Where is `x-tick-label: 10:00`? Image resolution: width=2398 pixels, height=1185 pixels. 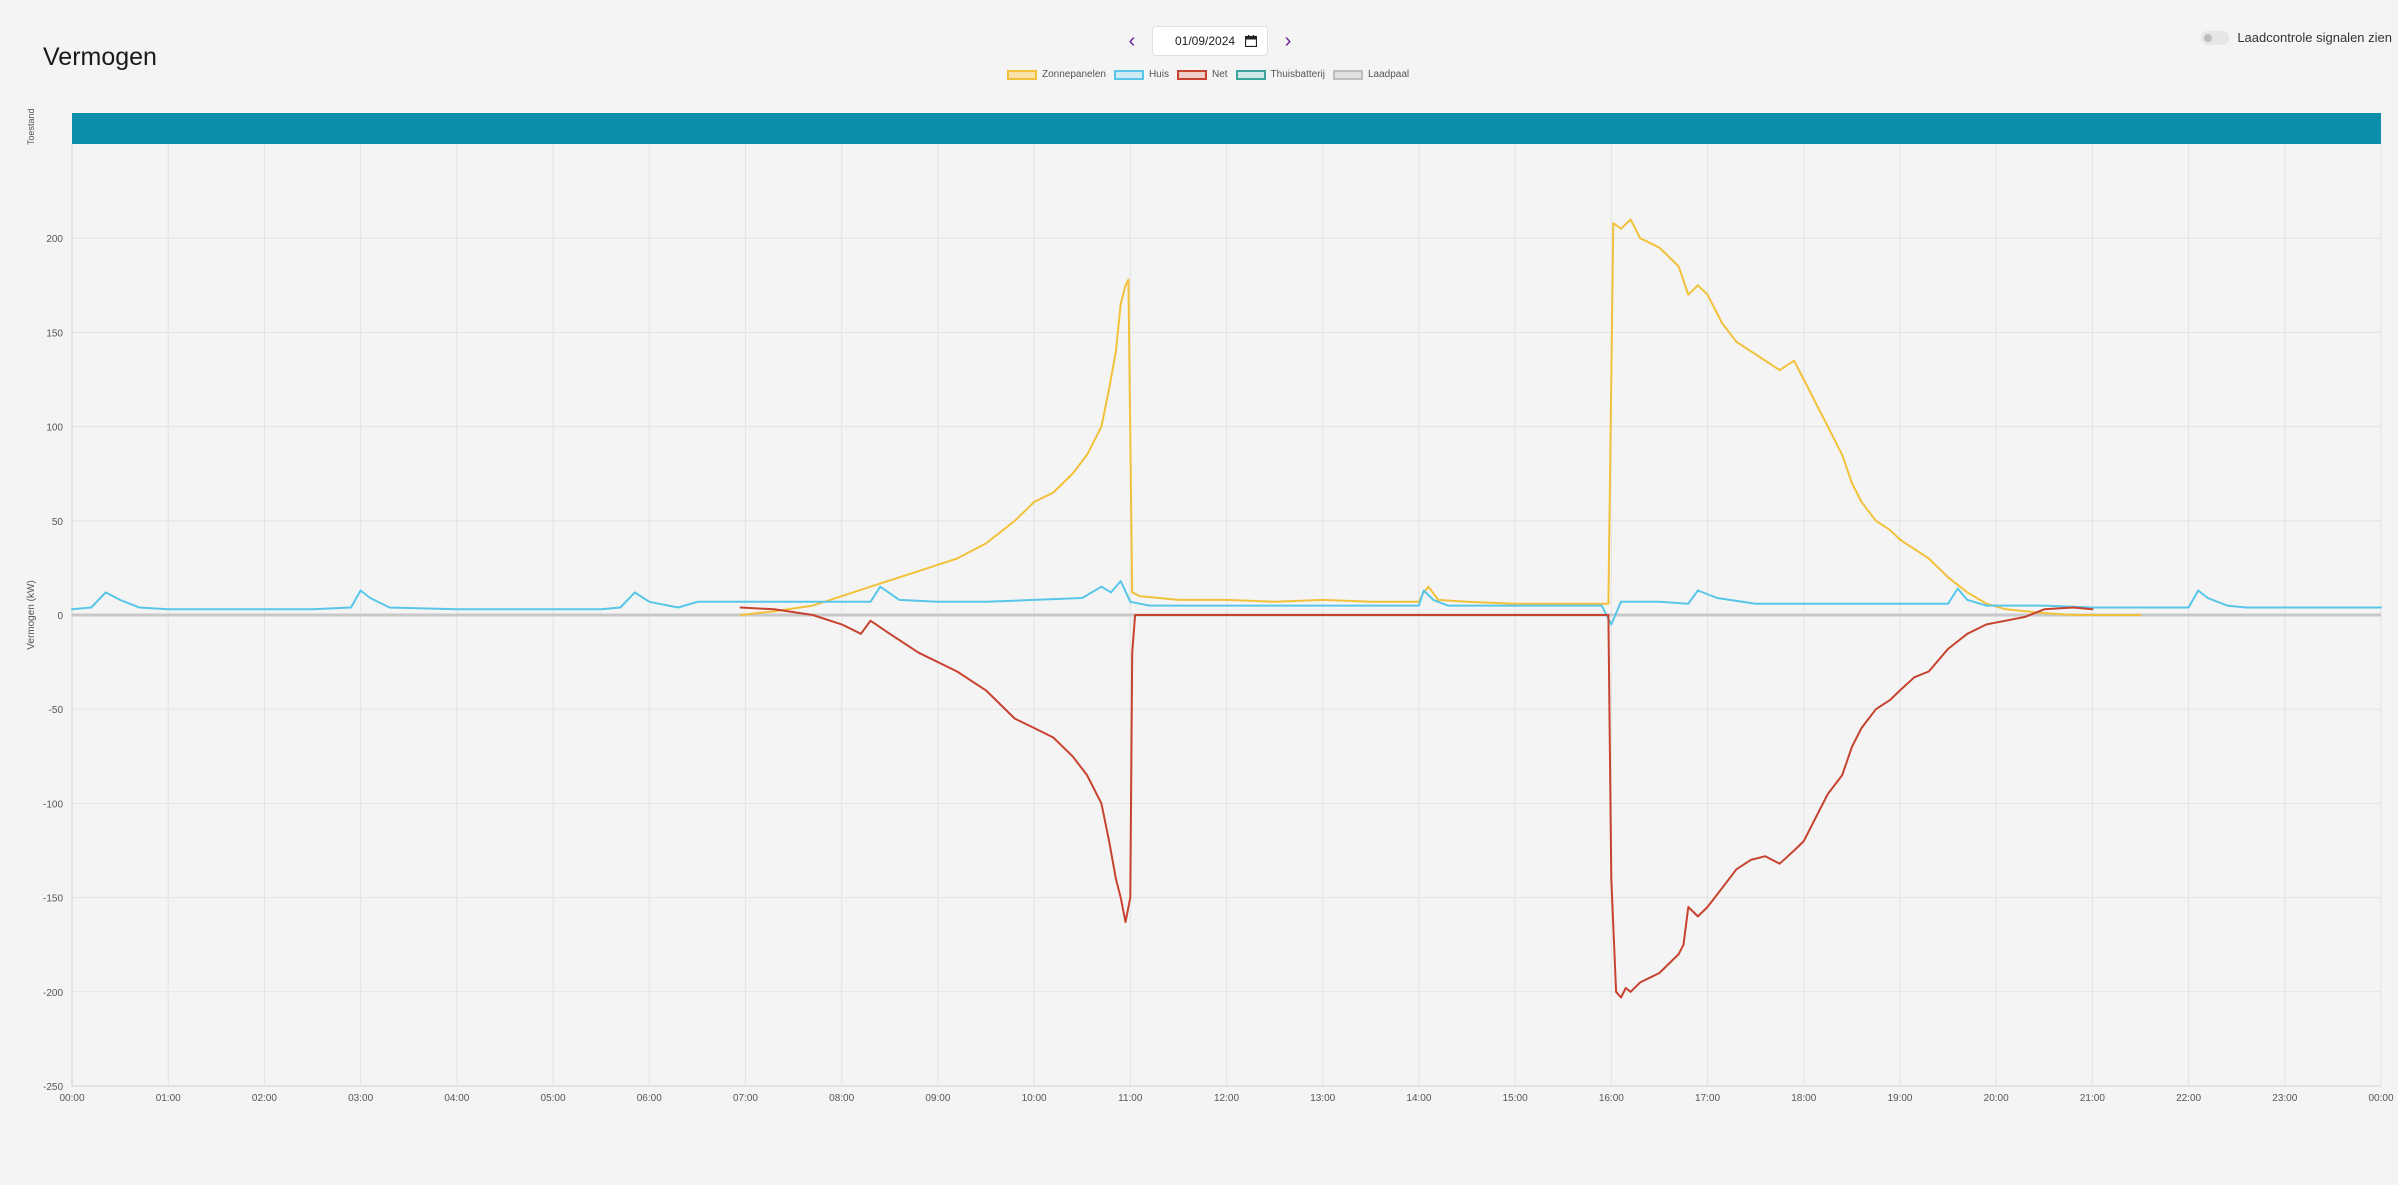 x-tick-label: 10:00 is located at coordinates (1034, 1098).